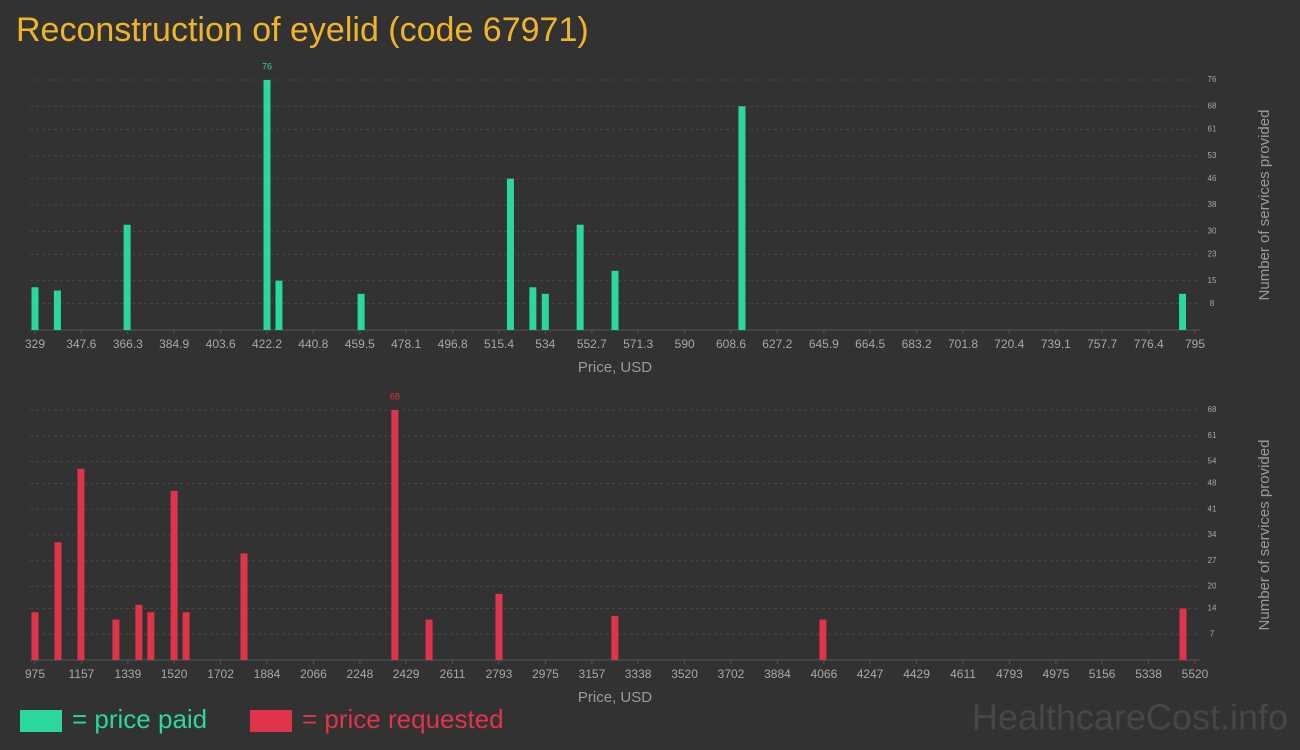 This screenshot has width=1300, height=750. What do you see at coordinates (1195, 344) in the screenshot?
I see `x-tick-label: 795` at bounding box center [1195, 344].